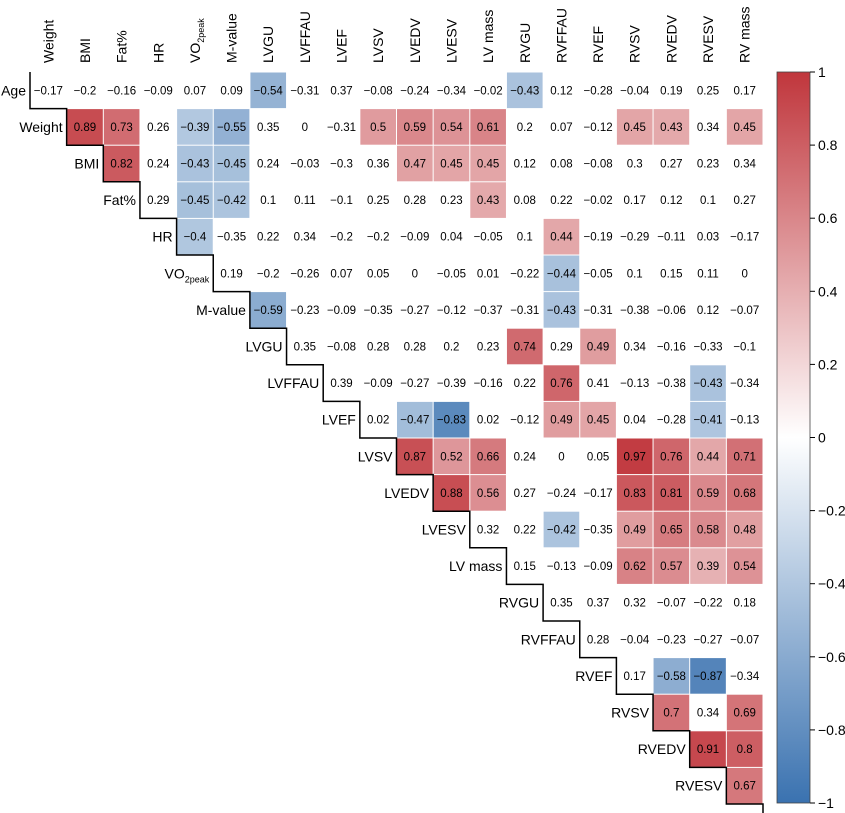 The image size is (845, 813). Describe the element at coordinates (488, 274) in the screenshot. I see `cell-value-label: 0.01` at that location.